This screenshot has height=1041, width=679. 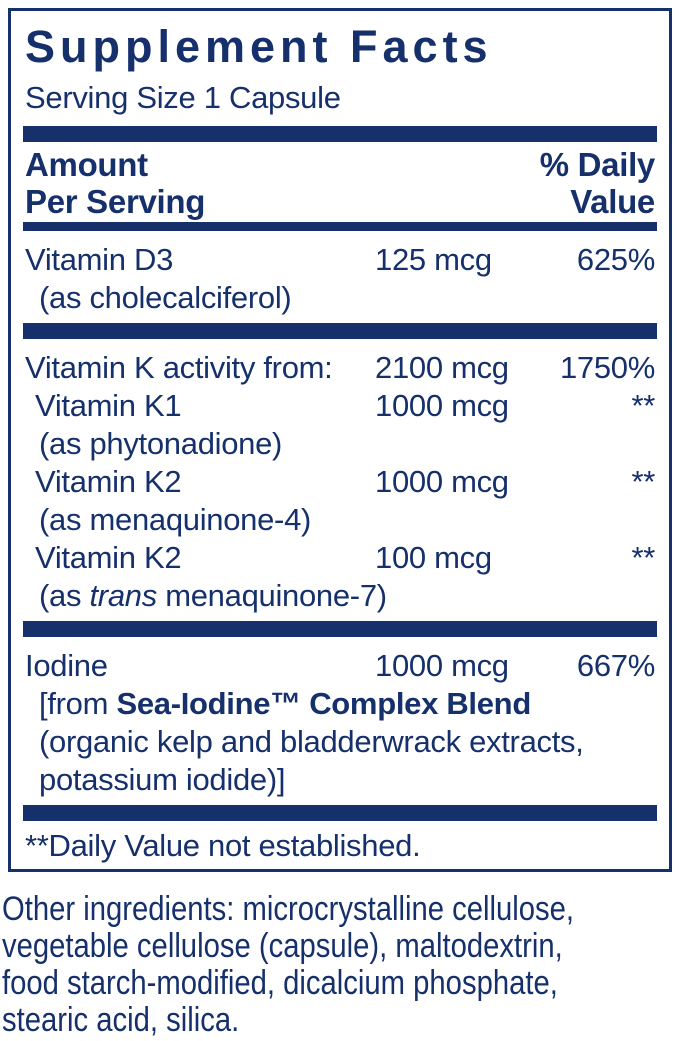 What do you see at coordinates (64, 595) in the screenshot?
I see `text-fragment: (as` at bounding box center [64, 595].